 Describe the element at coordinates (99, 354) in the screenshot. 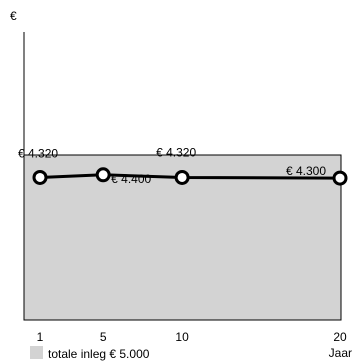

I see `legend-label: totale inleg € 5.000` at that location.